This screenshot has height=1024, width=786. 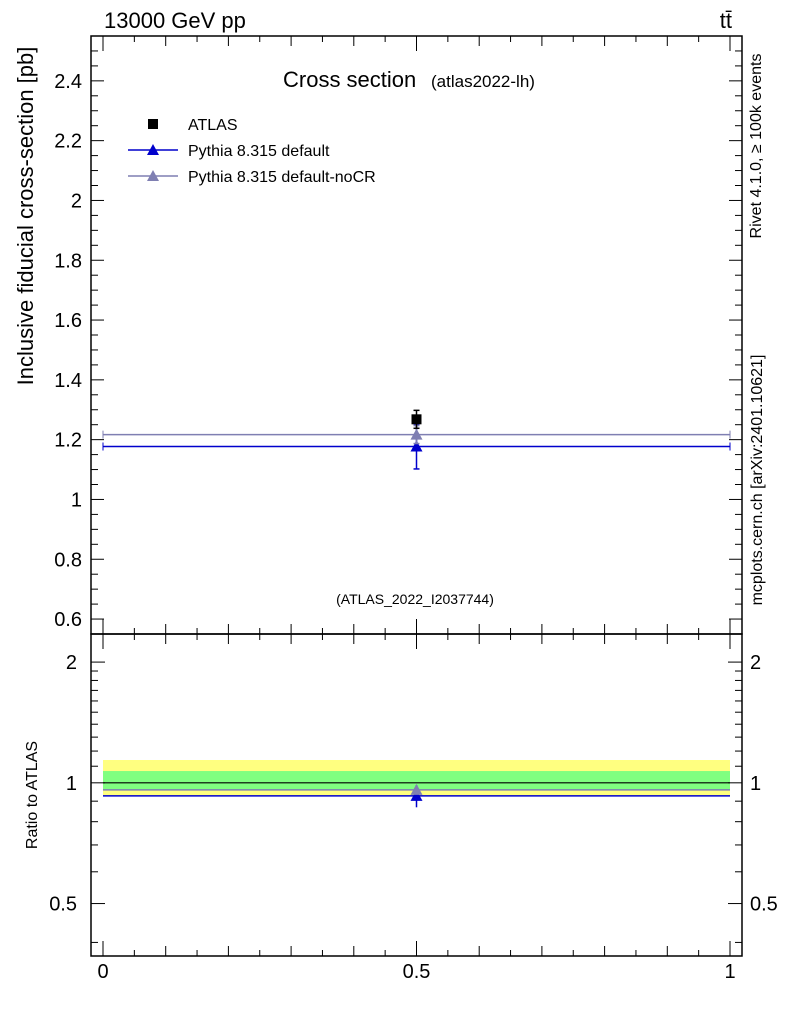 I want to click on legend-entry: Pythia 8.315 default, so click(x=229, y=151).